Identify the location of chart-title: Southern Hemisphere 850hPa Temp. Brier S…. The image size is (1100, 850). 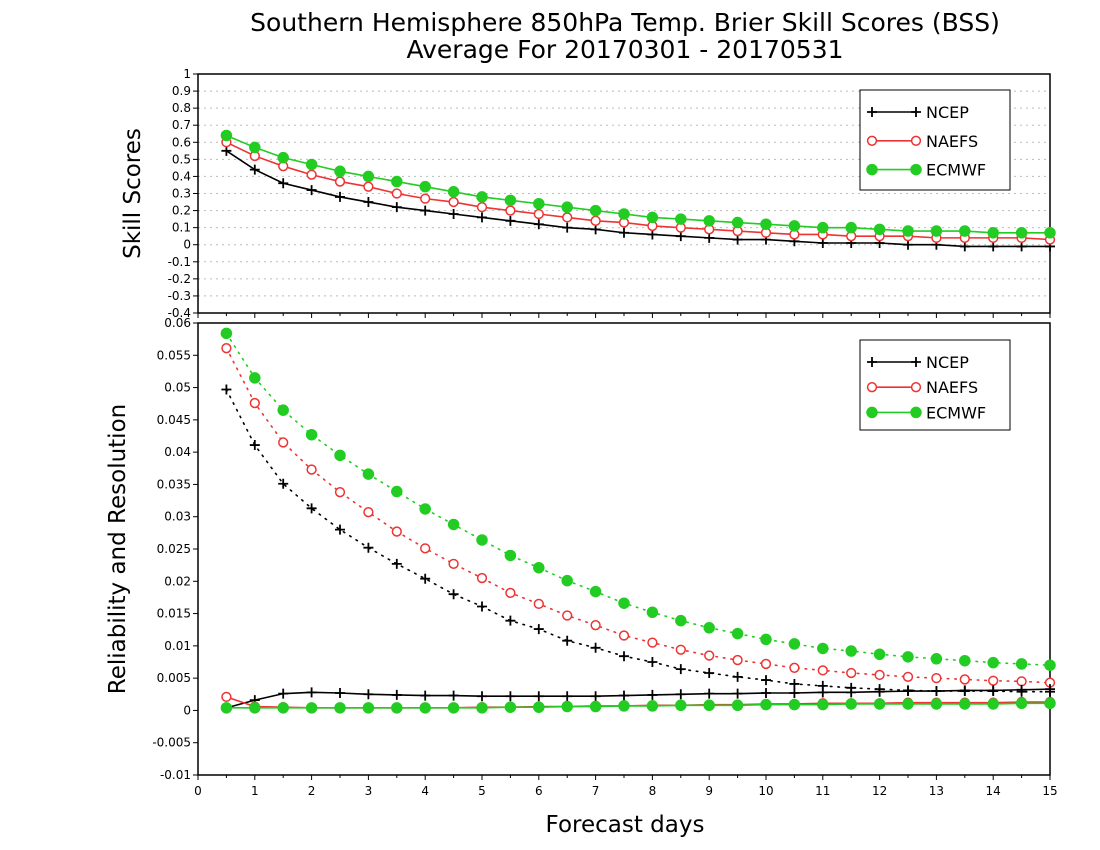
(625, 22).